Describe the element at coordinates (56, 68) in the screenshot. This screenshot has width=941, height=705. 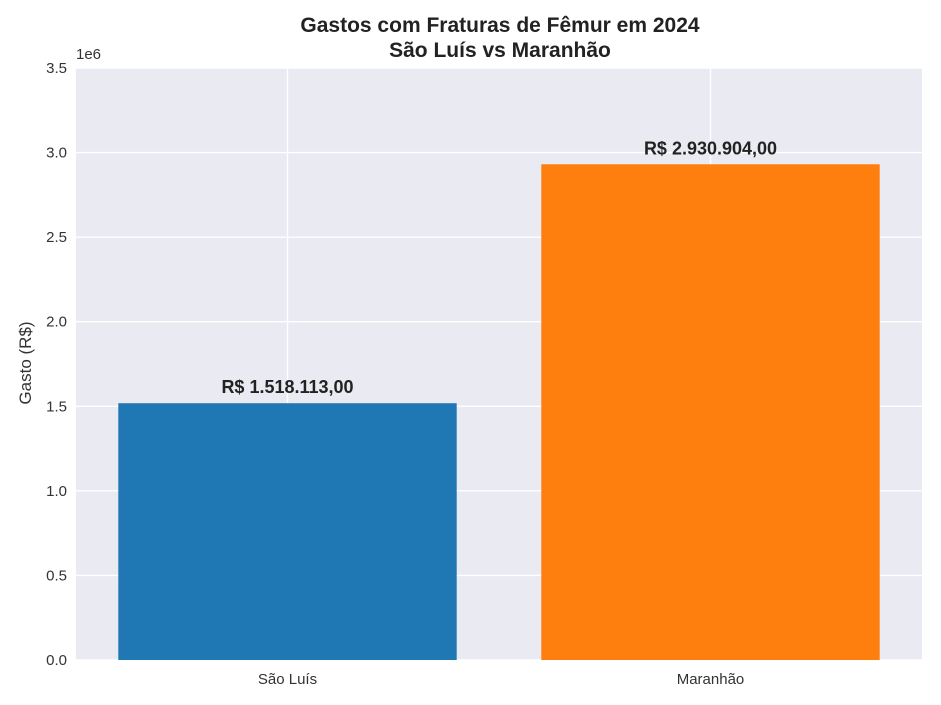
I see `y-tick-label: 3.5` at that location.